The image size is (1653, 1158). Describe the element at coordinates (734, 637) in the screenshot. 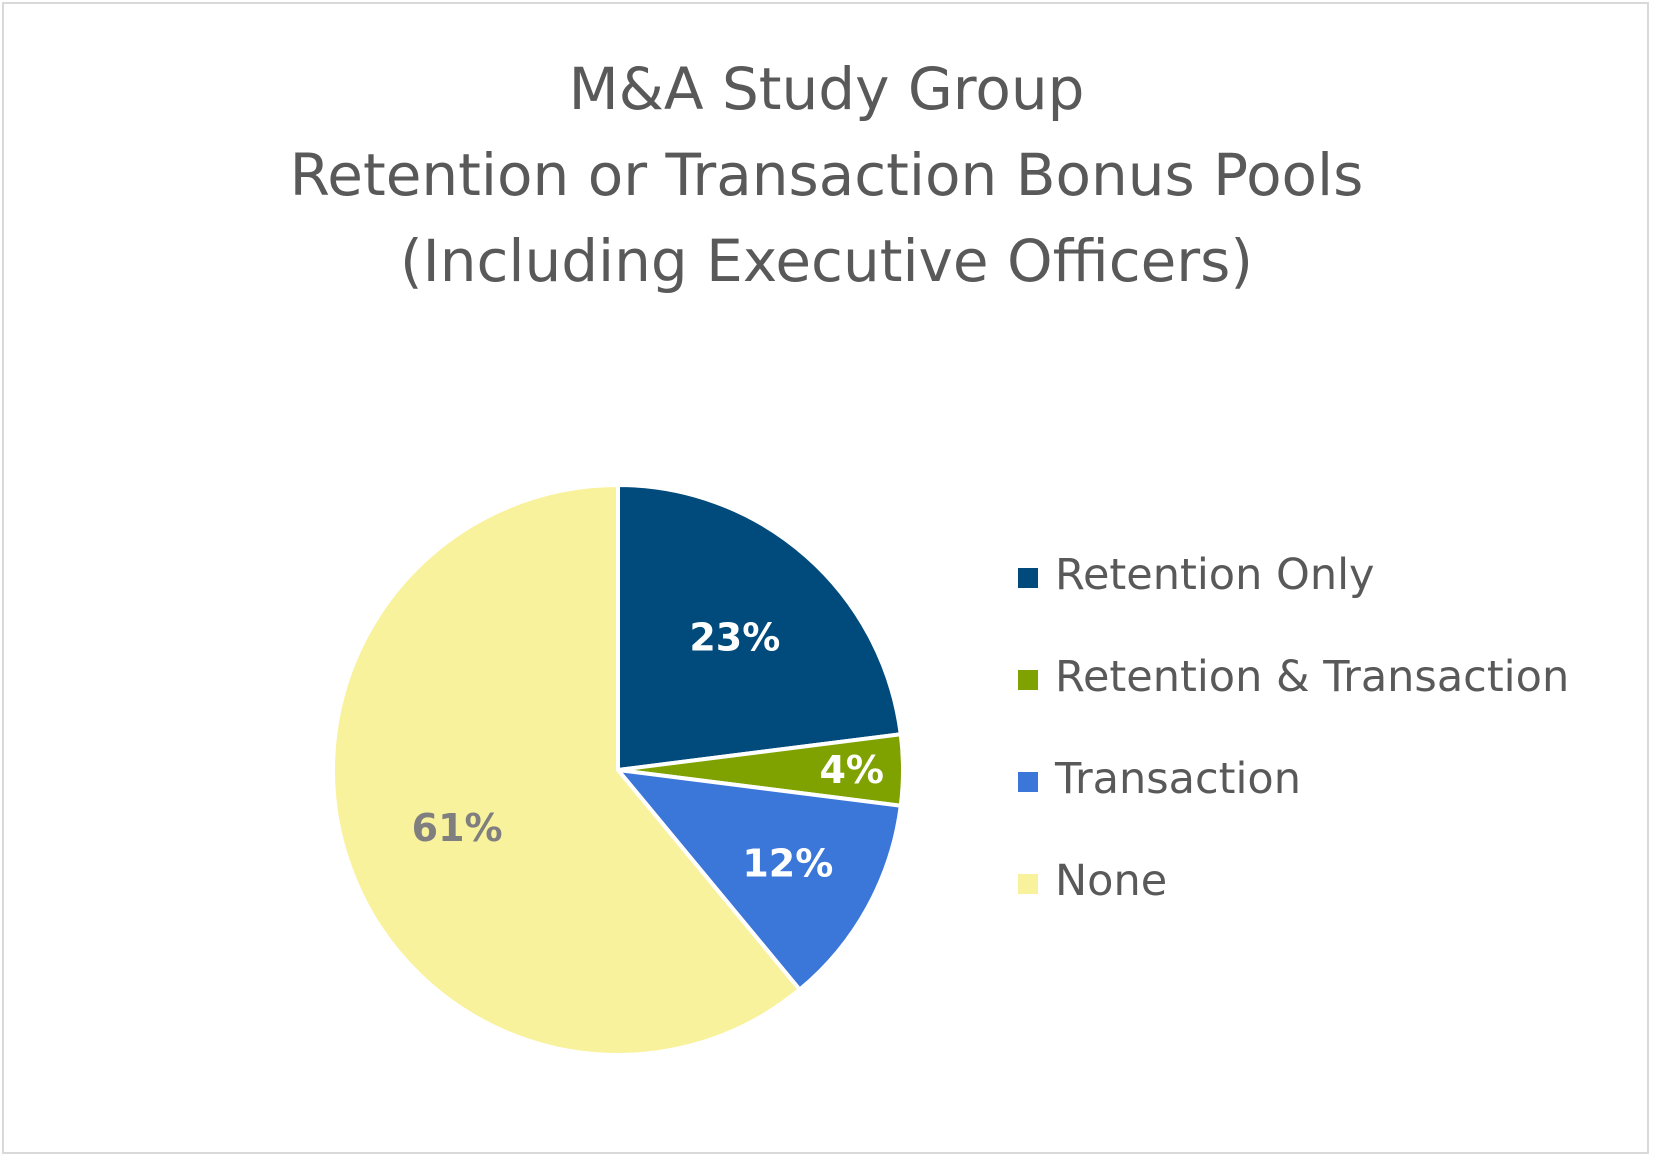

I see `pie-label-retention-only: 23%` at that location.